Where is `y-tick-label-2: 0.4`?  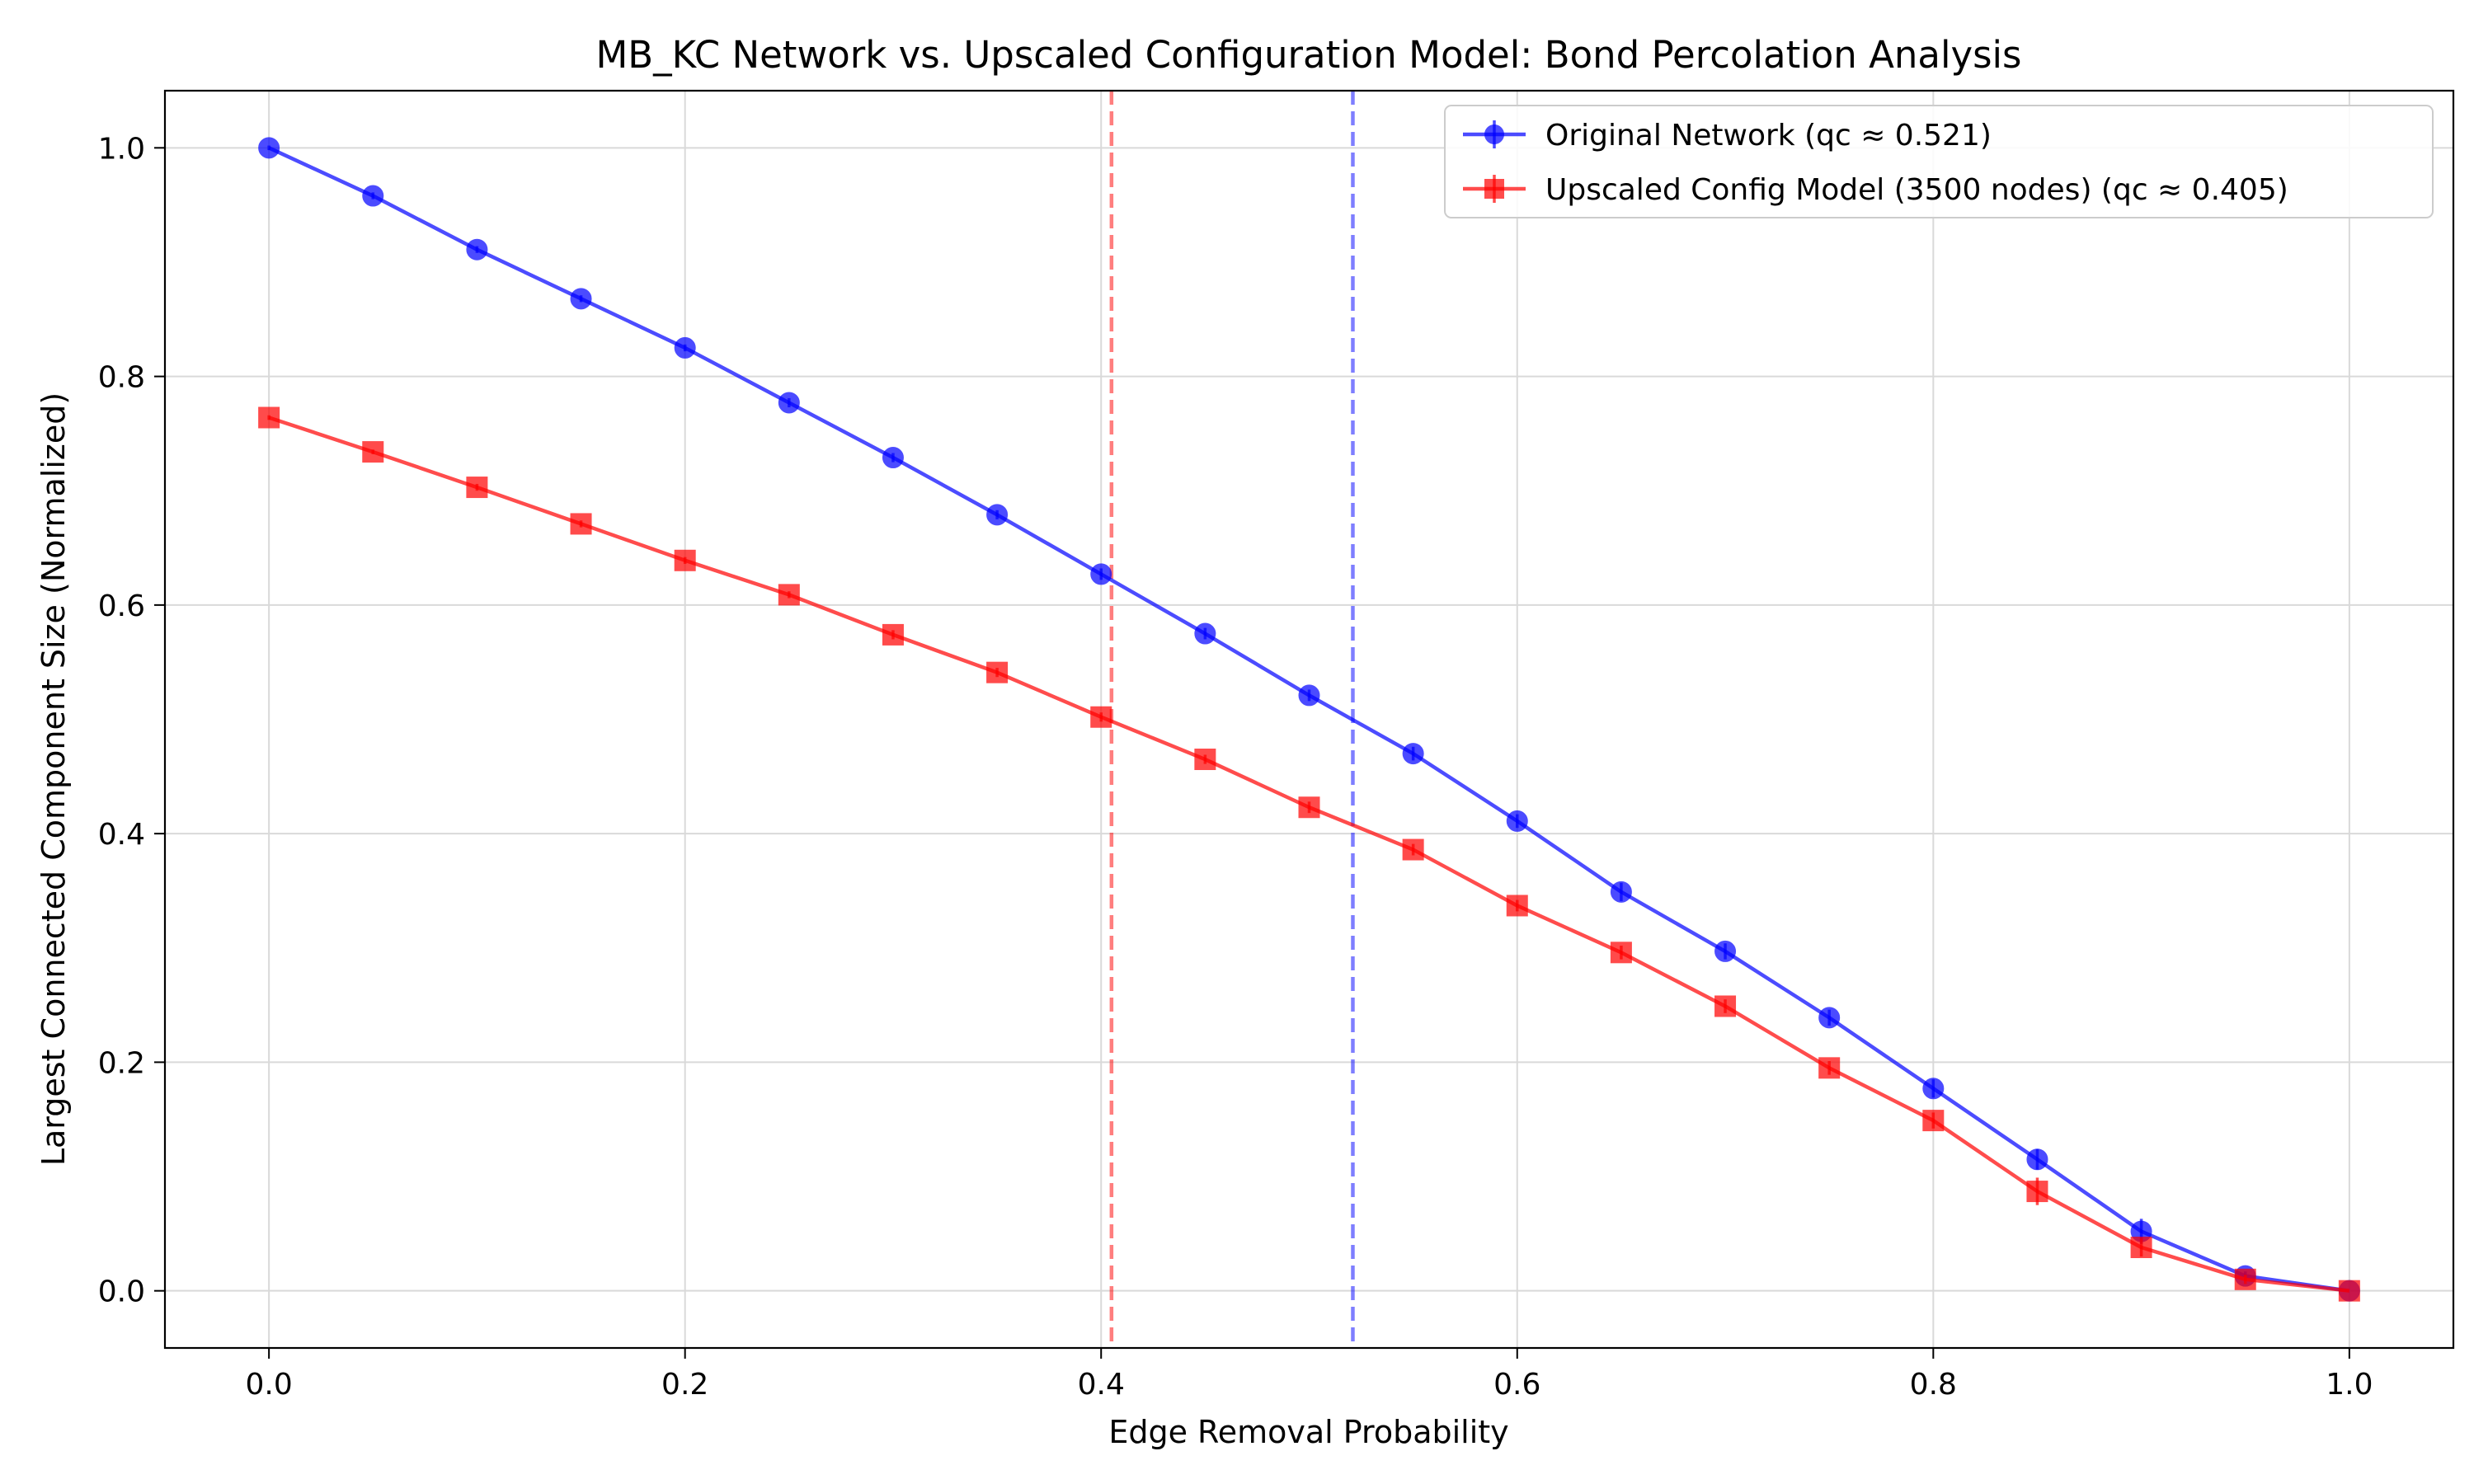
y-tick-label-2: 0.4 is located at coordinates (121, 835).